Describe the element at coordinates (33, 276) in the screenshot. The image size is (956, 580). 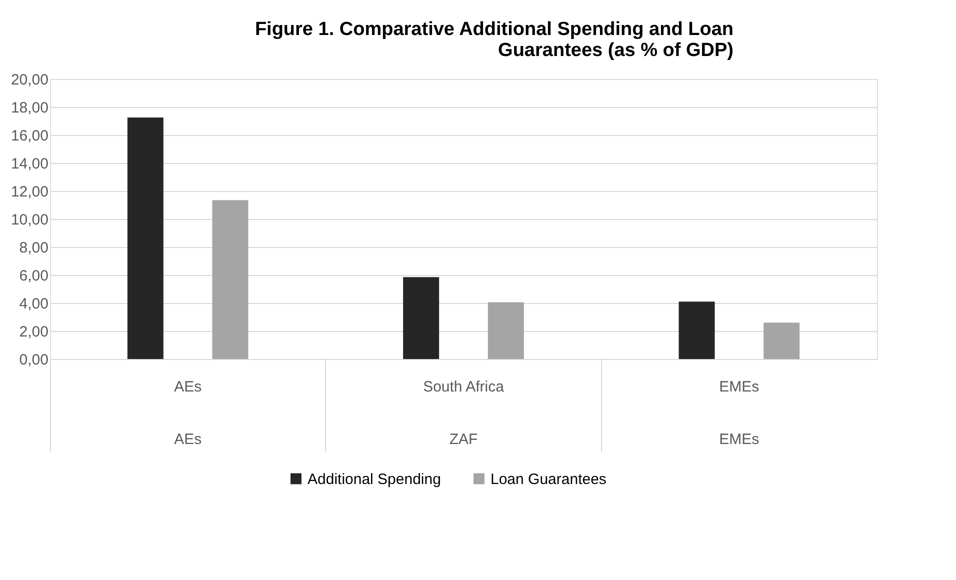
I see `y-tick-label: 6,00` at that location.